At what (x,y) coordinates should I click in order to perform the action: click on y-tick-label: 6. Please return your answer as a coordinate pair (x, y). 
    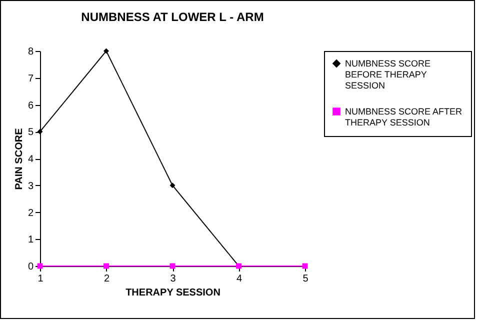
    Looking at the image, I should click on (31, 106).